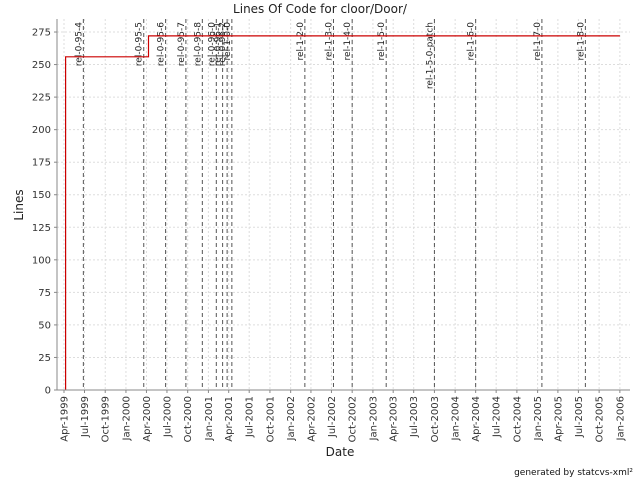  What do you see at coordinates (600, 419) in the screenshot?
I see `x-tick-label: Oct-2005` at bounding box center [600, 419].